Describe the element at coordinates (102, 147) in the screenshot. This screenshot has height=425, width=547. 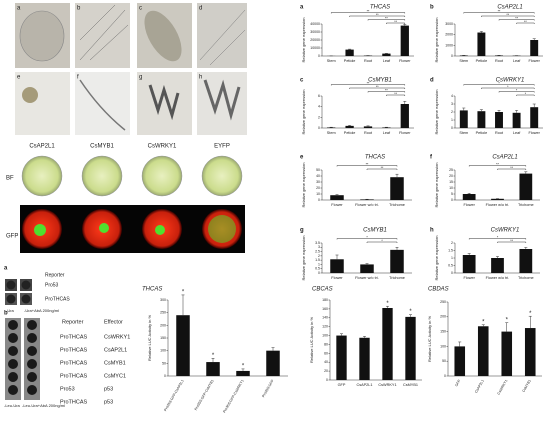
I see `construct-label: CsMYB1` at that location.